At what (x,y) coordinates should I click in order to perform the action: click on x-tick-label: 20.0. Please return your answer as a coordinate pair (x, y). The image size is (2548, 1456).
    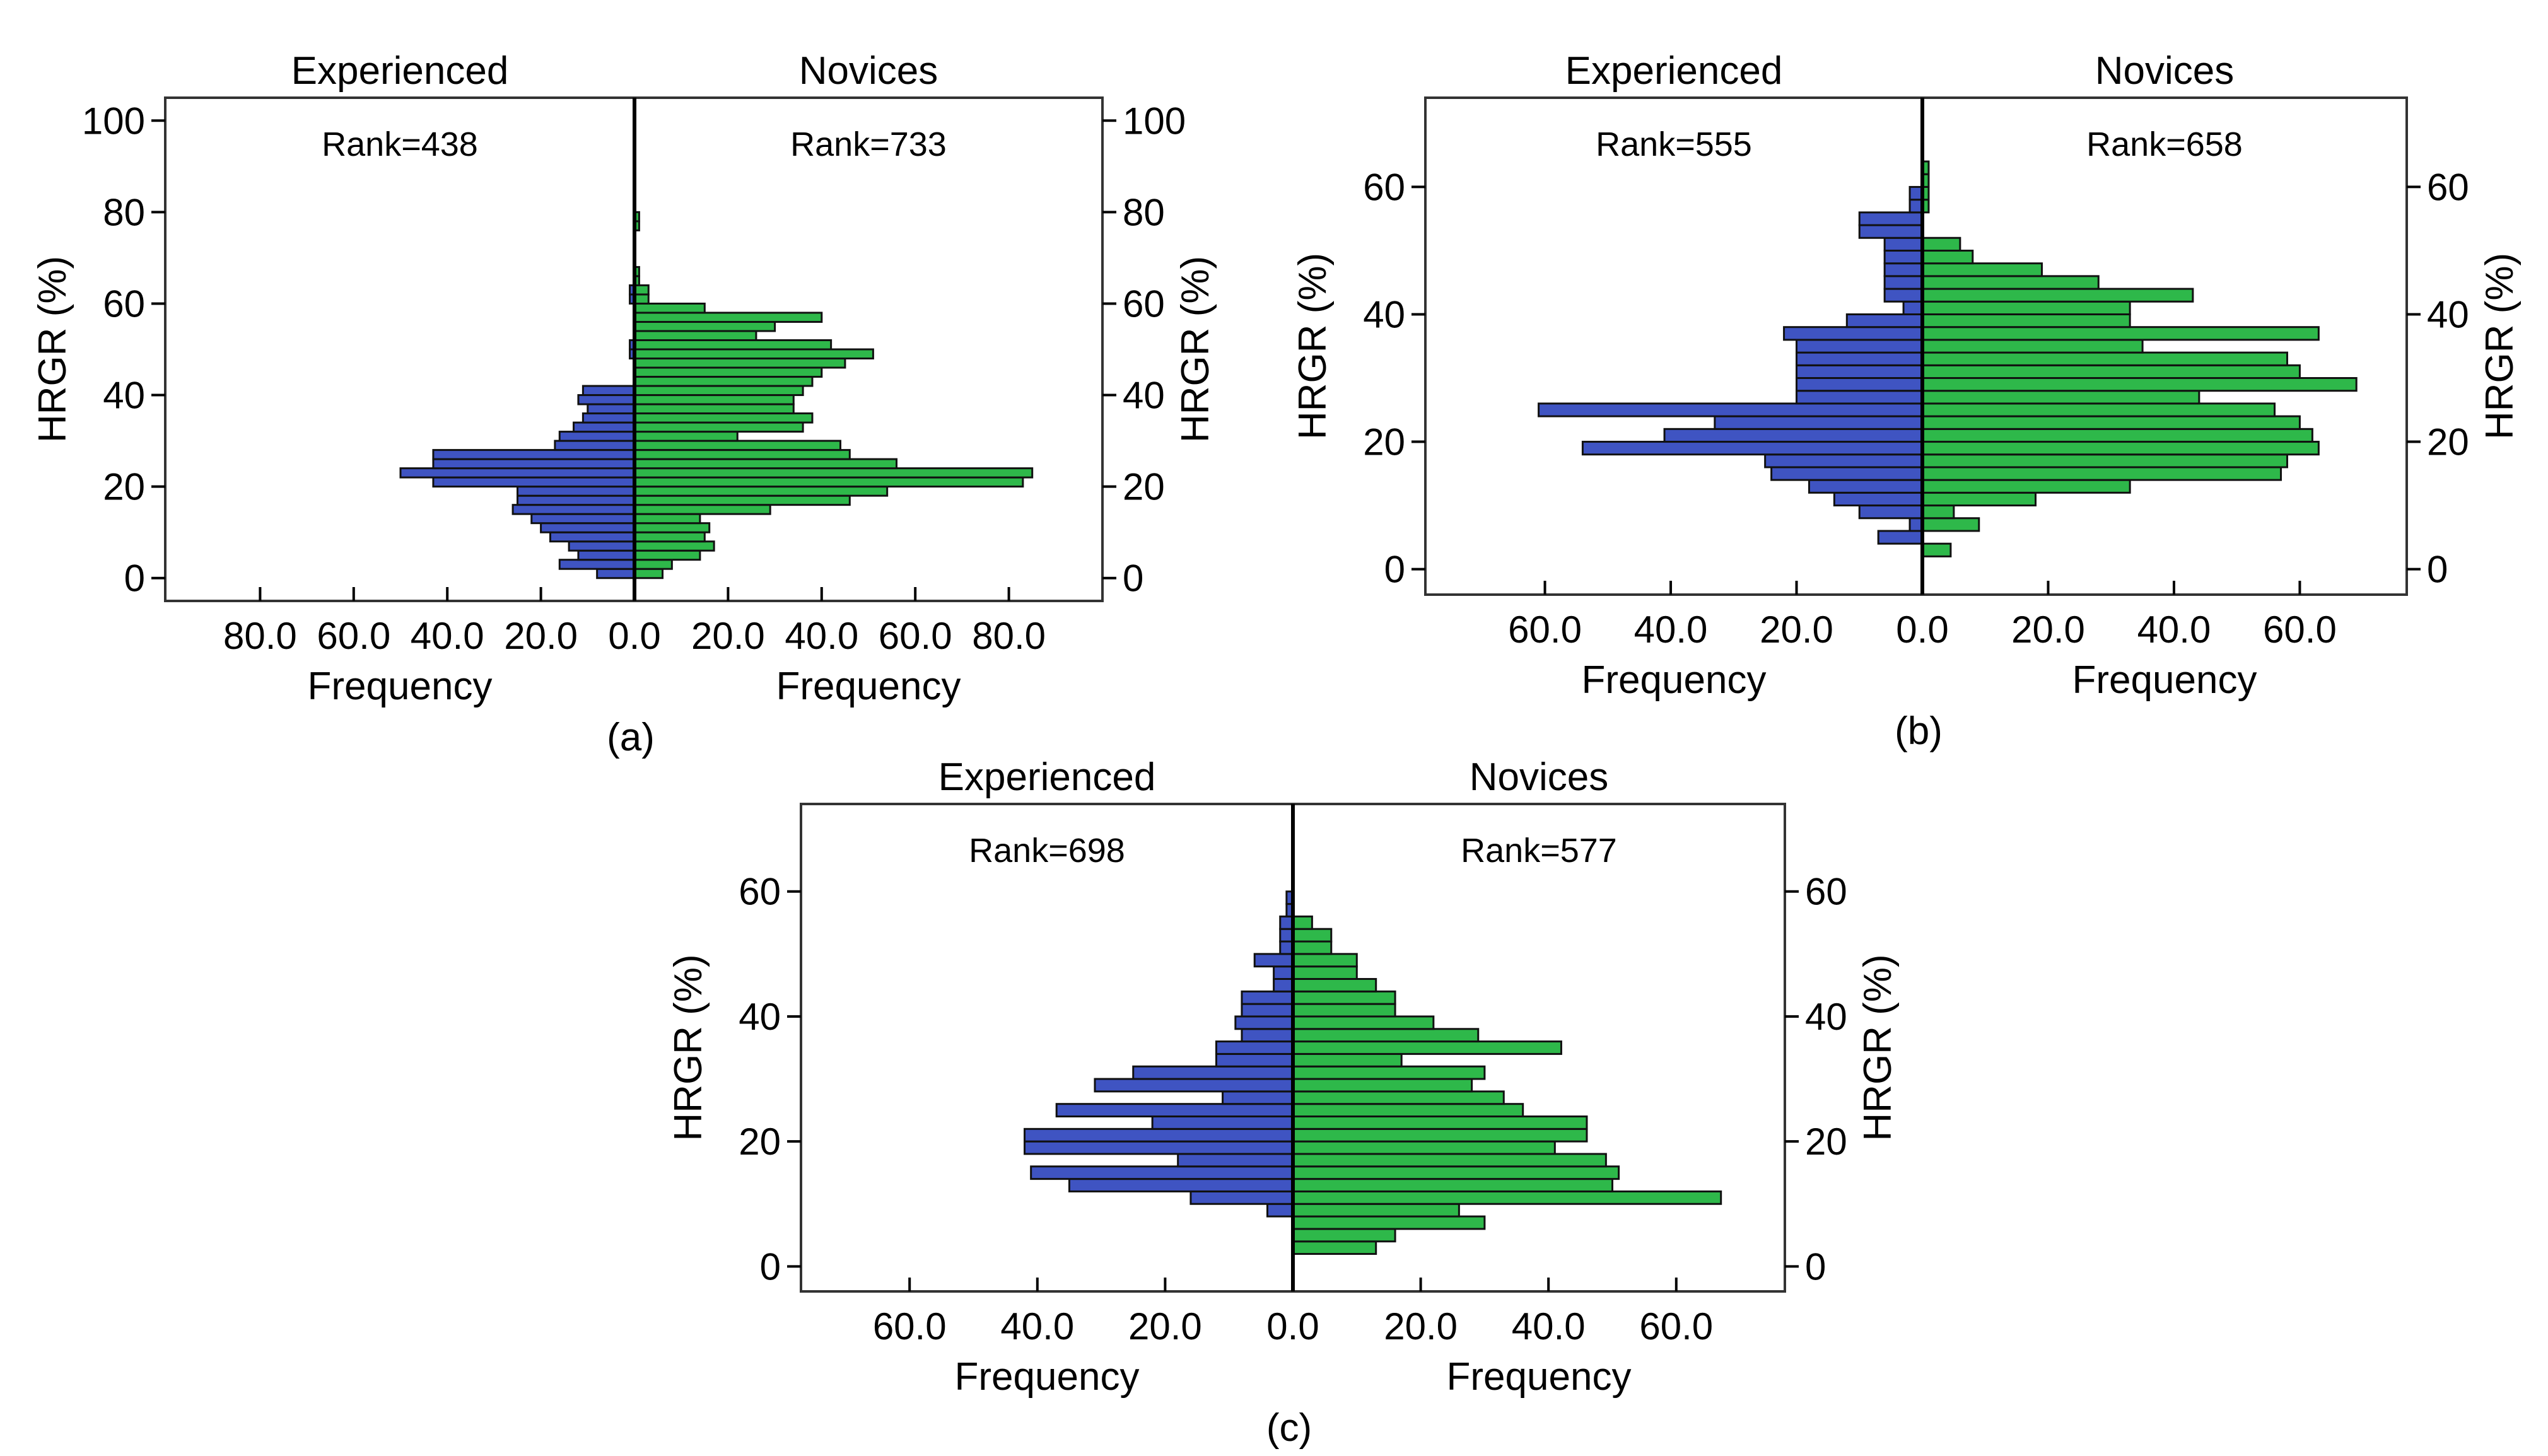
    Looking at the image, I should click on (1421, 1326).